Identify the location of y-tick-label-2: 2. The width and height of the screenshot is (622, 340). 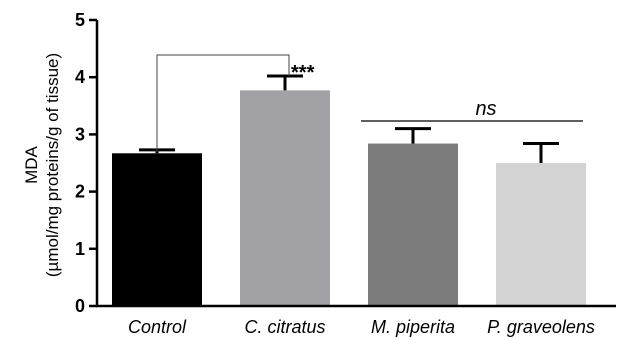
(80, 192).